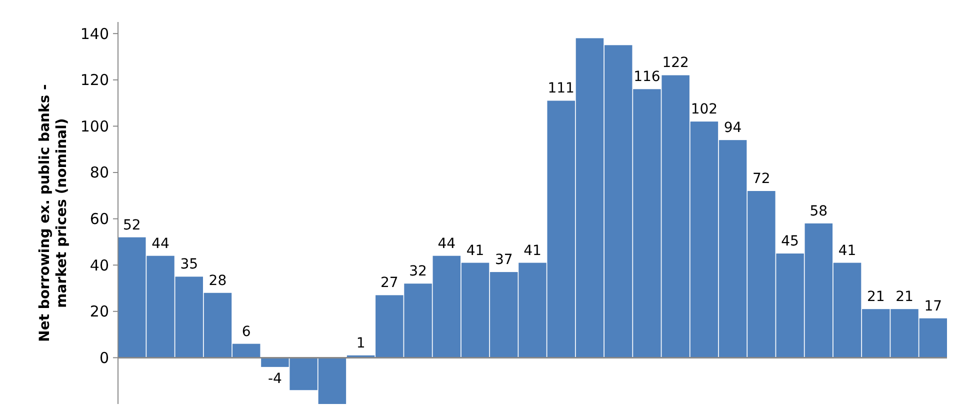 The image size is (980, 420). Describe the element at coordinates (389, 283) in the screenshot. I see `data-label: 27` at that location.